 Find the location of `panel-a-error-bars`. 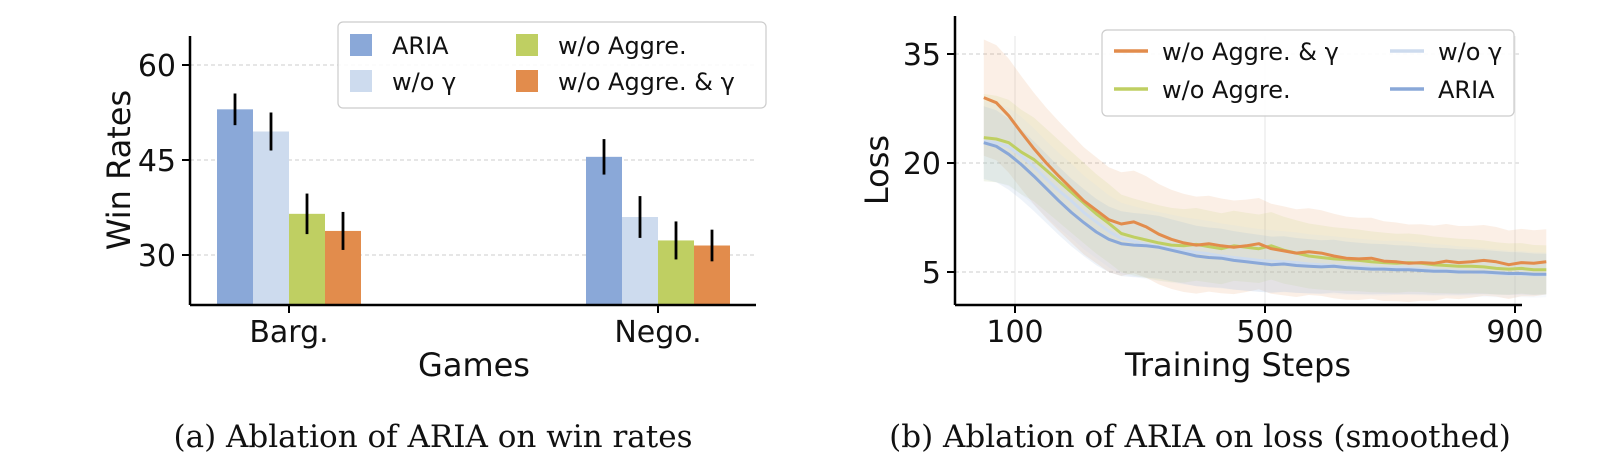

panel-a-error-bars is located at coordinates (473, 177).